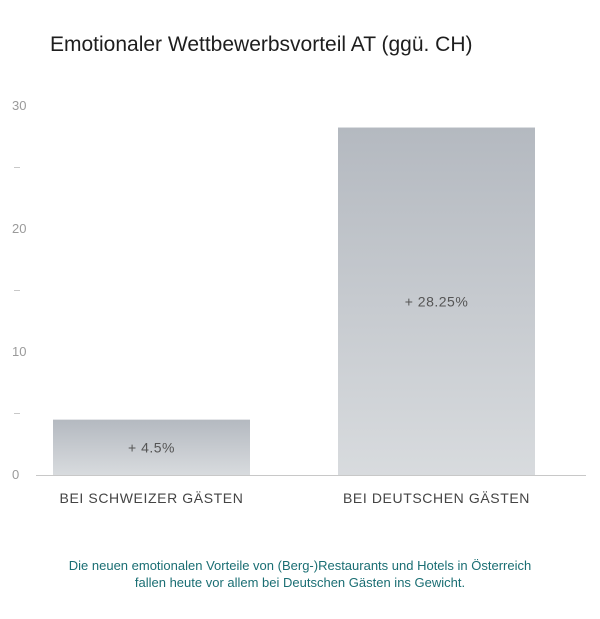 The width and height of the screenshot is (600, 619). What do you see at coordinates (19, 351) in the screenshot?
I see `y-tick-label: 10` at bounding box center [19, 351].